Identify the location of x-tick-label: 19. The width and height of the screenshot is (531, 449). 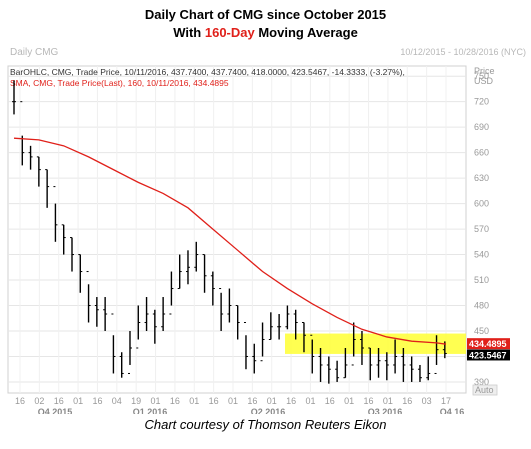
(136, 401).